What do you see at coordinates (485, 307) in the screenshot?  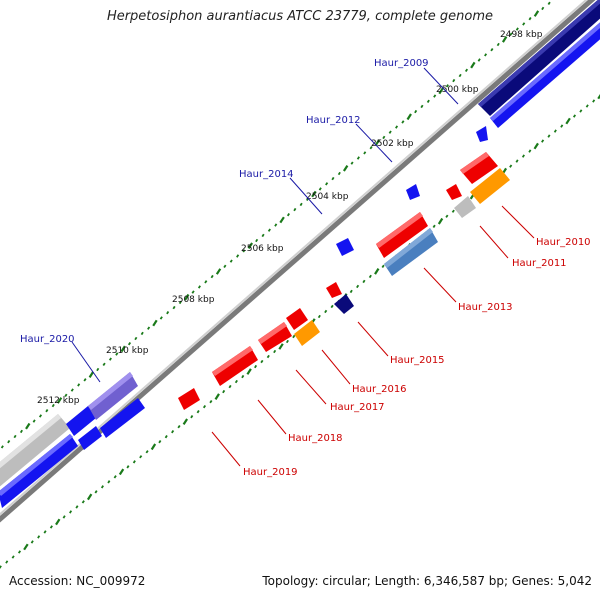 I see `gene-label-haur-2013: Haur_2013` at bounding box center [485, 307].